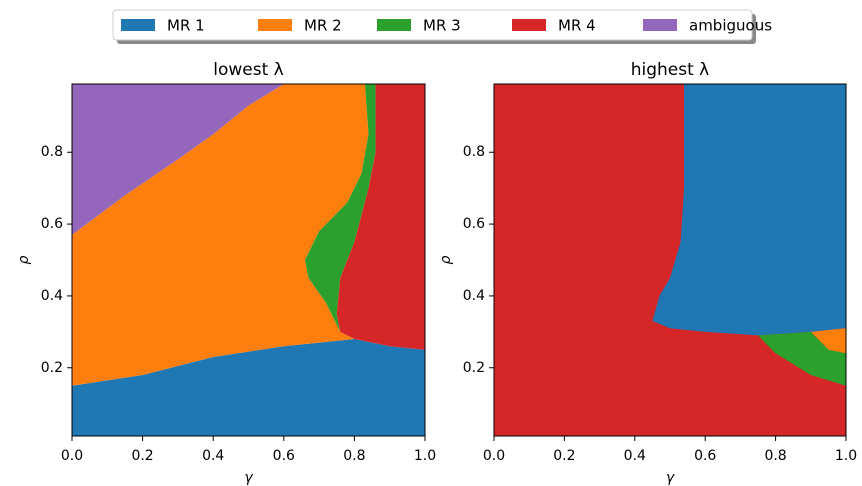 This screenshot has width=862, height=486. I want to click on legend-label: MR 3, so click(442, 26).